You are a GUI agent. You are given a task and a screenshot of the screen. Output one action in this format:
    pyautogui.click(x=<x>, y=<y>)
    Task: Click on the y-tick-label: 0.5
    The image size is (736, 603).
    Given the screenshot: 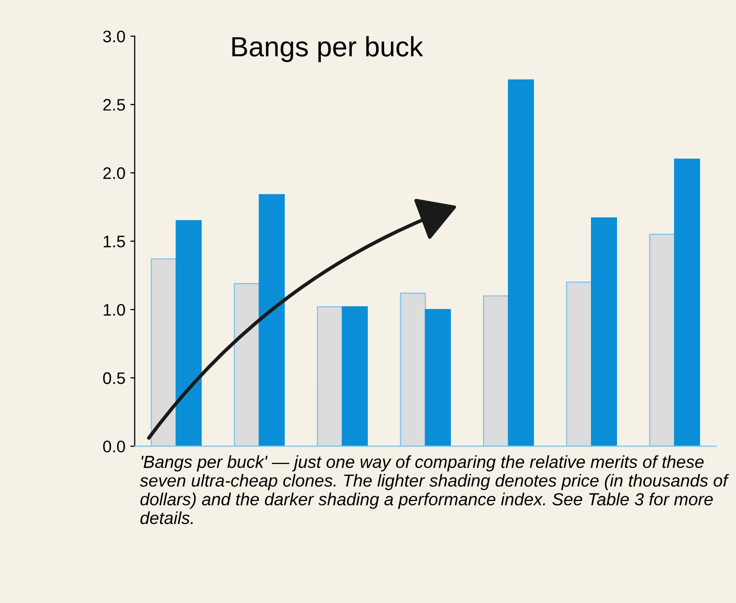 What is the action you would take?
    pyautogui.click(x=114, y=378)
    